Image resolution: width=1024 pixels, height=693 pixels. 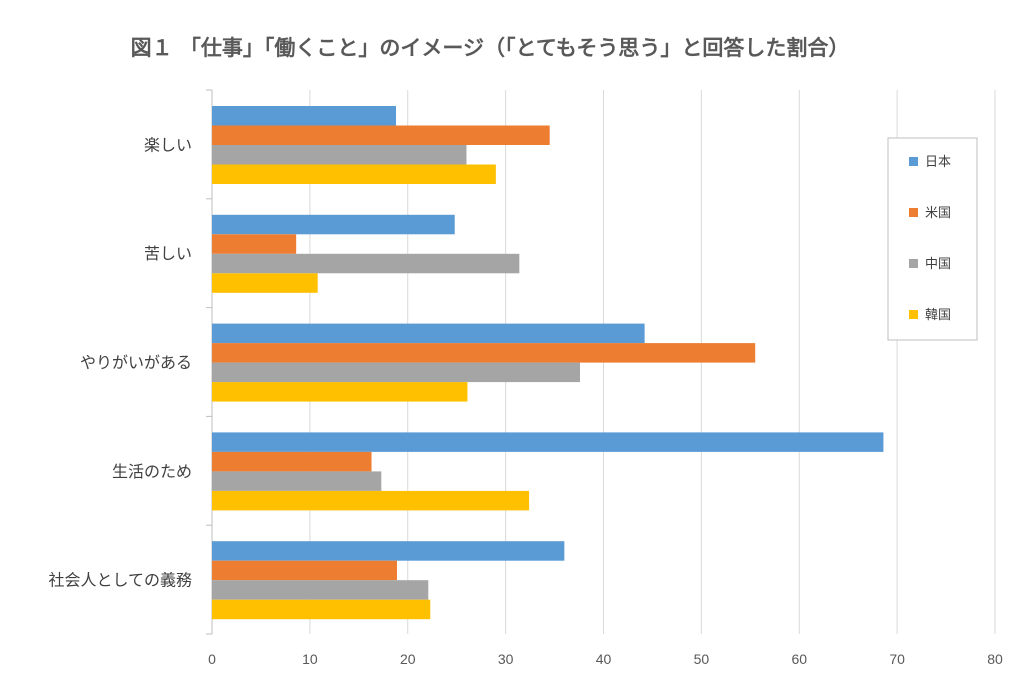 I want to click on x-tick-label: 10, so click(x=310, y=659).